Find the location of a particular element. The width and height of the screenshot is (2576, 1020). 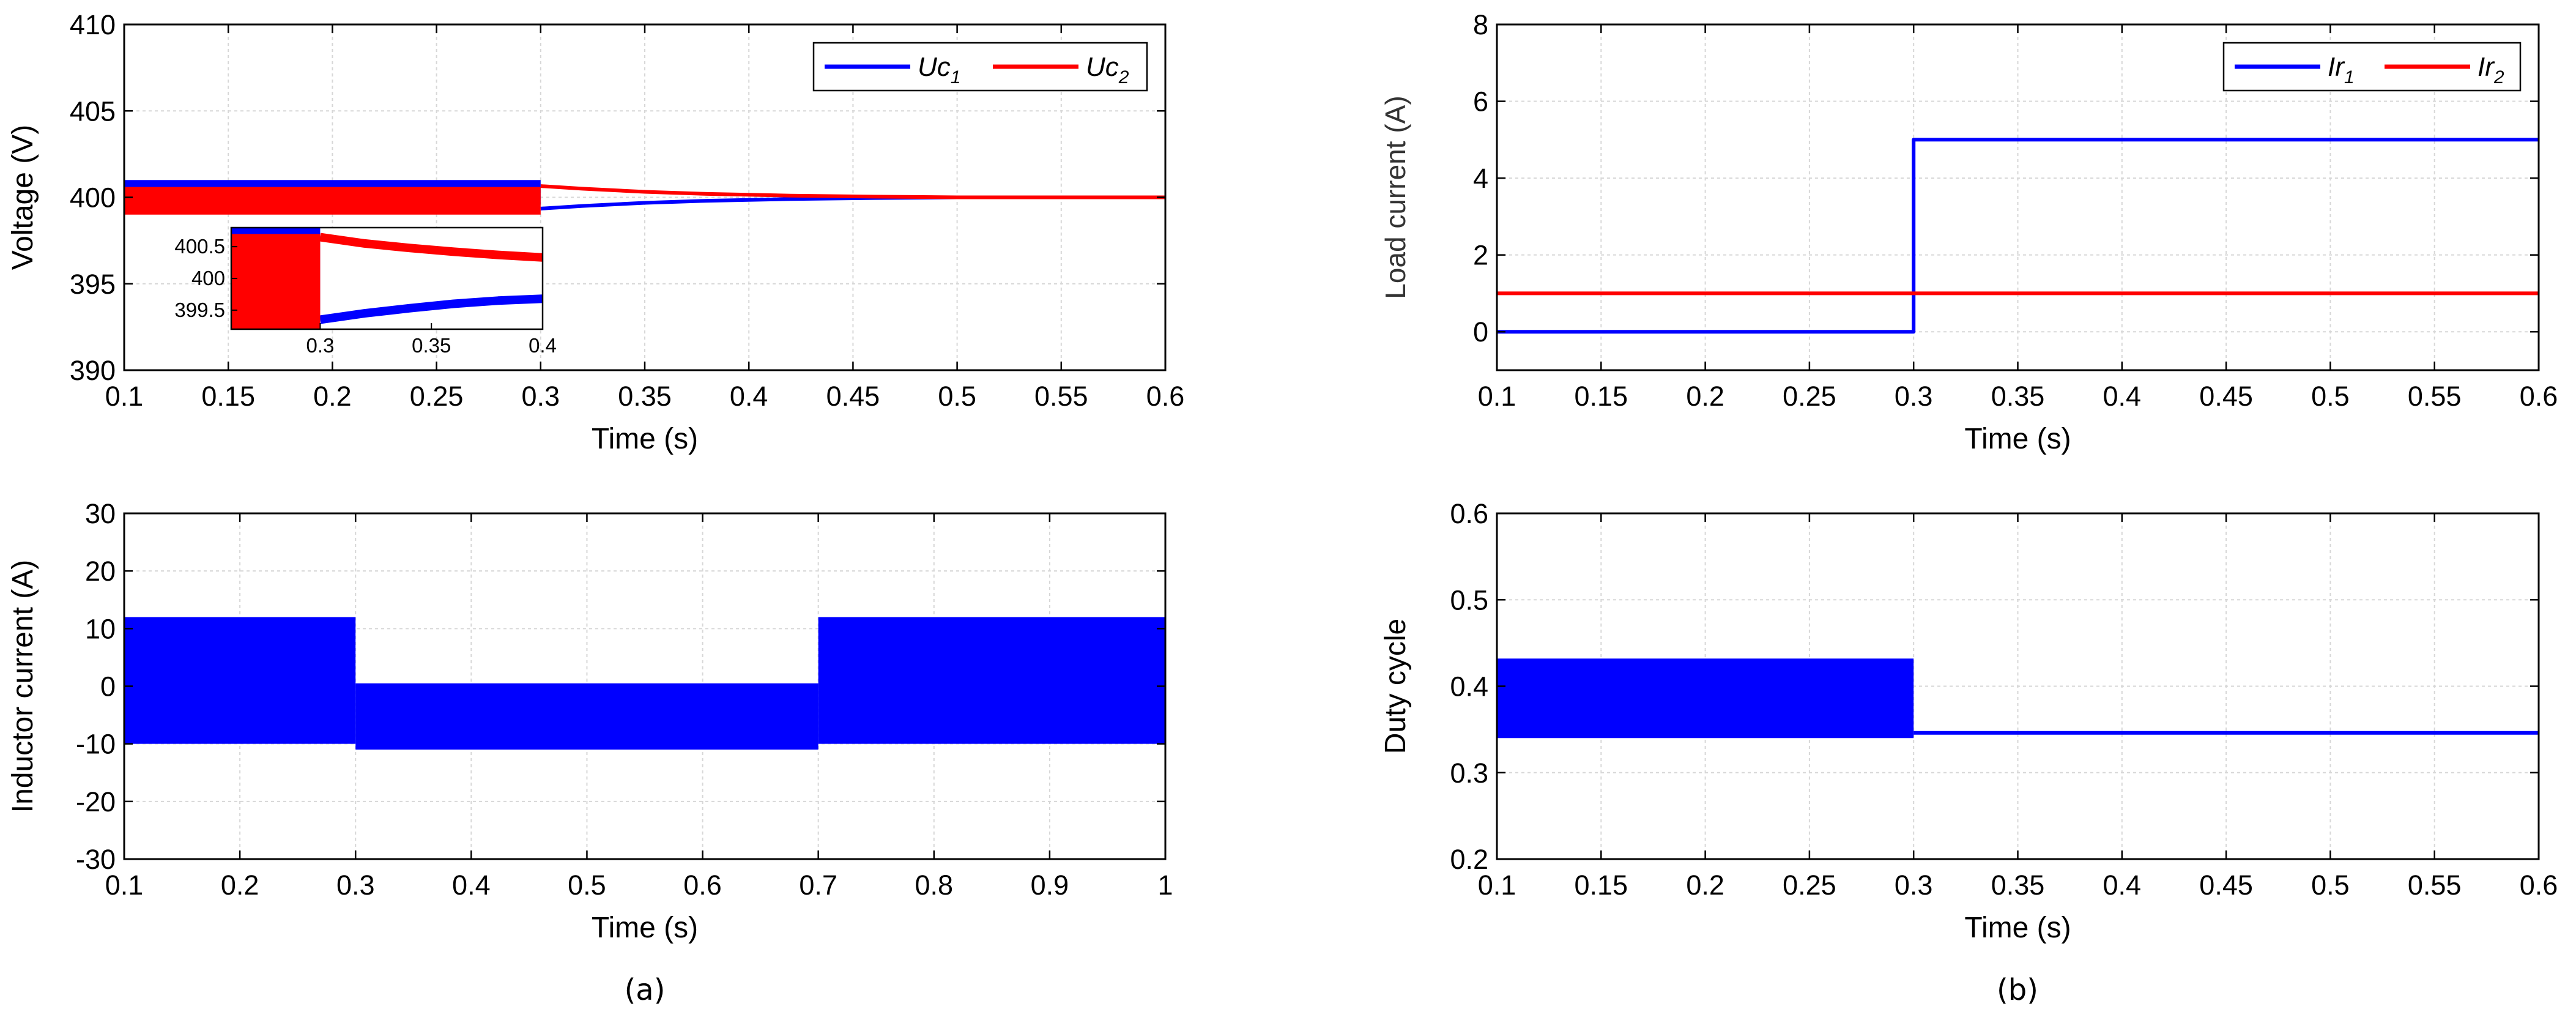

caption-a: (a) is located at coordinates (645, 990).